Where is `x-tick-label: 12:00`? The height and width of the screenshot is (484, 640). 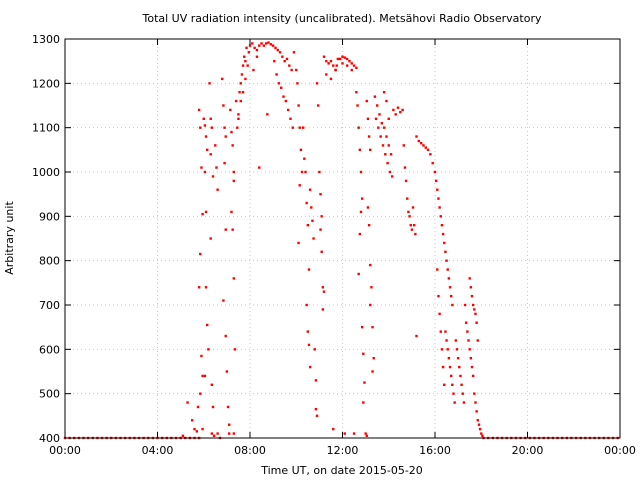
x-tick-label: 12:00 is located at coordinates (343, 450).